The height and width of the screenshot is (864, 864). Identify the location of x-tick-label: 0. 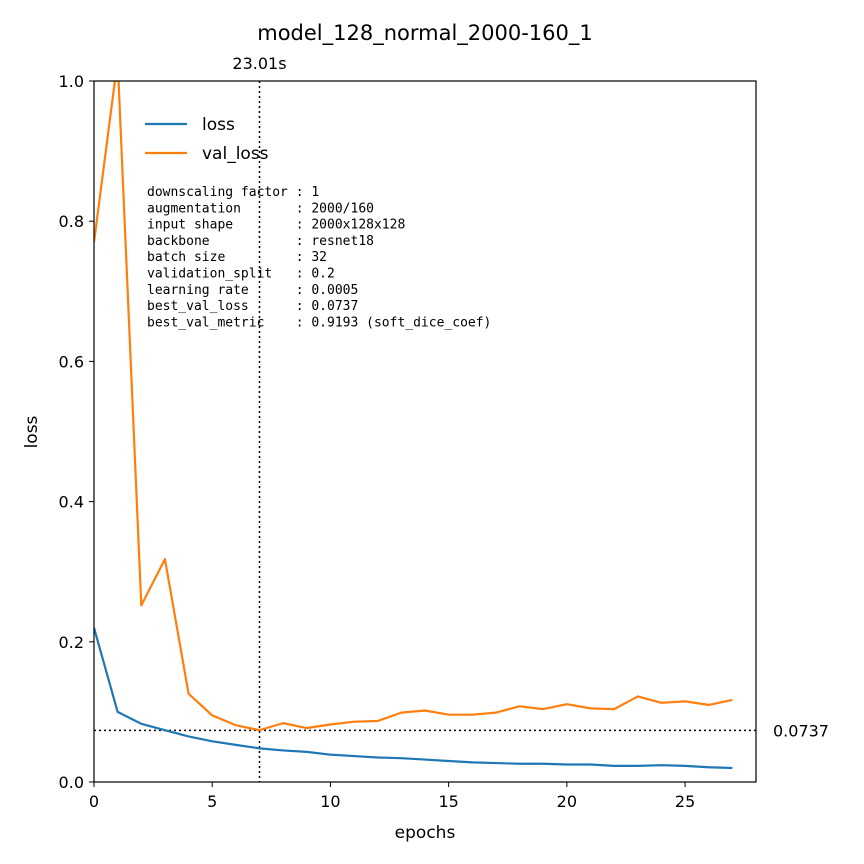
(94, 801).